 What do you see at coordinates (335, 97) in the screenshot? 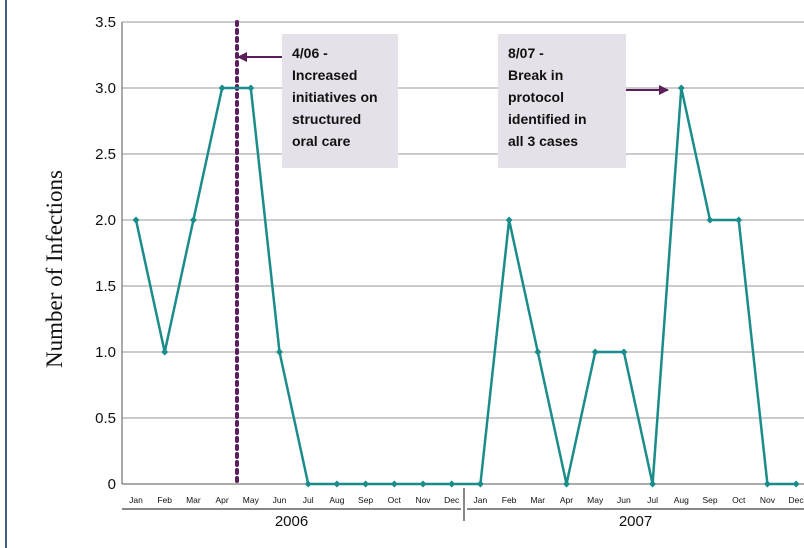
I see `annotation-text-line: initiatives on` at bounding box center [335, 97].